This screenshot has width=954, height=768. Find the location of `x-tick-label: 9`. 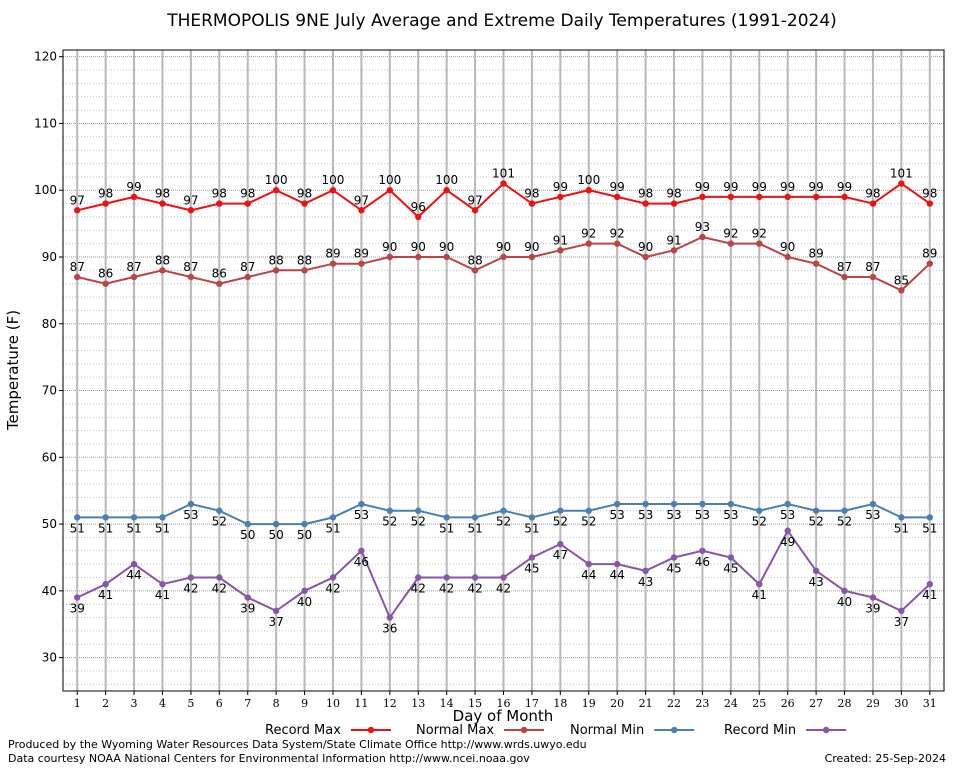

x-tick-label: 9 is located at coordinates (304, 703).